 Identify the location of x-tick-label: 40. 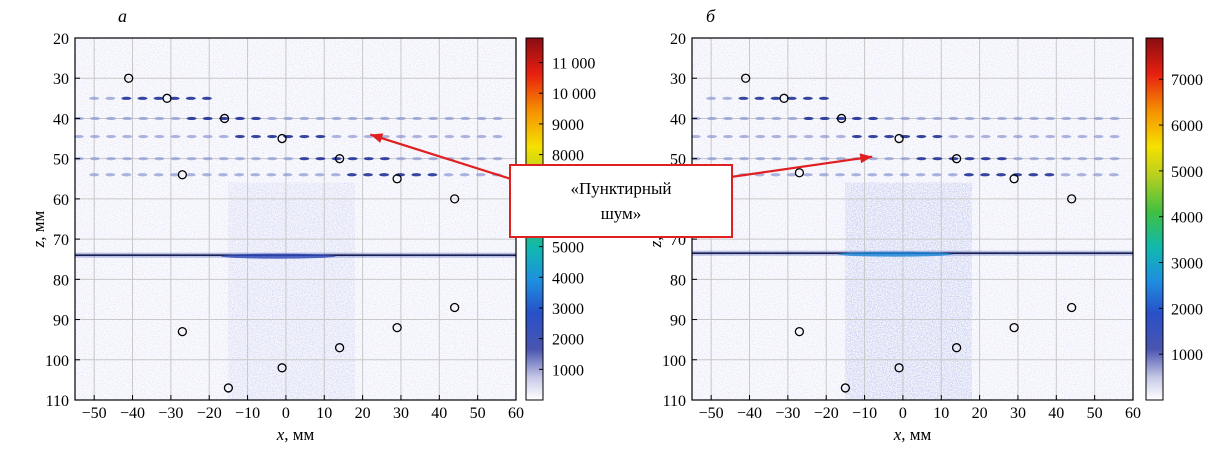
(1056, 413).